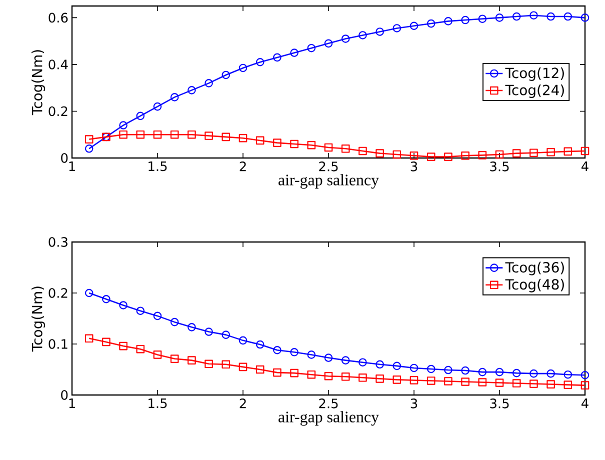 This screenshot has height=460, width=605. Describe the element at coordinates (58, 17) in the screenshot. I see `y-tick-label: 0.6` at that location.